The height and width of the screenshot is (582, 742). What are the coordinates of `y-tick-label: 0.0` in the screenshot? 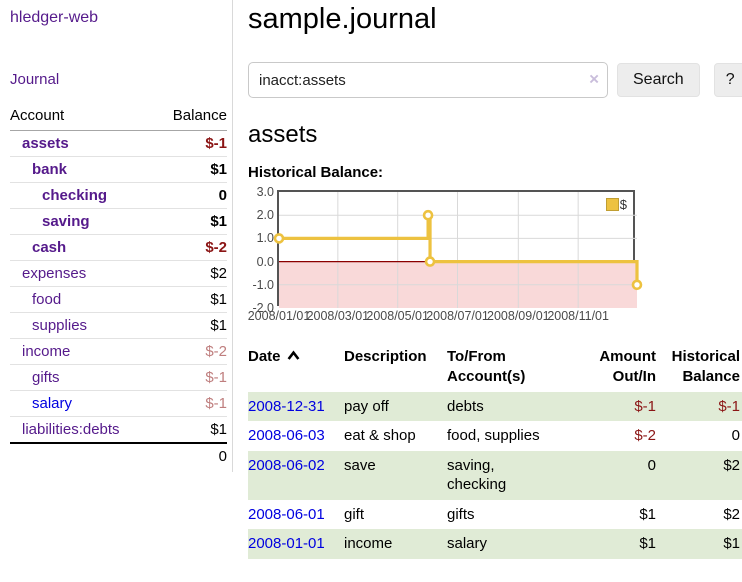 It's located at (265, 261).